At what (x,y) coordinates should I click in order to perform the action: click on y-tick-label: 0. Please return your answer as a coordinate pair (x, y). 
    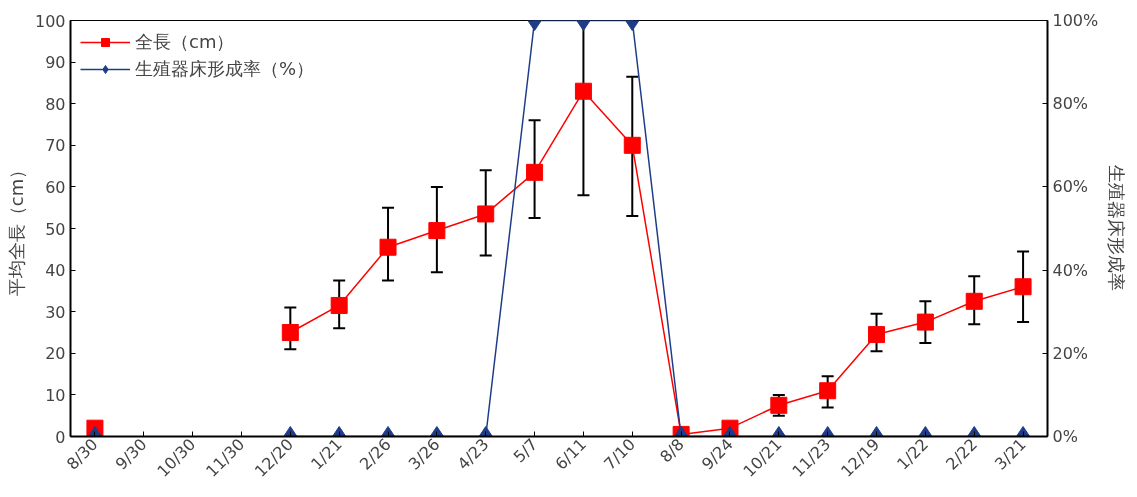
    Looking at the image, I should click on (60, 437).